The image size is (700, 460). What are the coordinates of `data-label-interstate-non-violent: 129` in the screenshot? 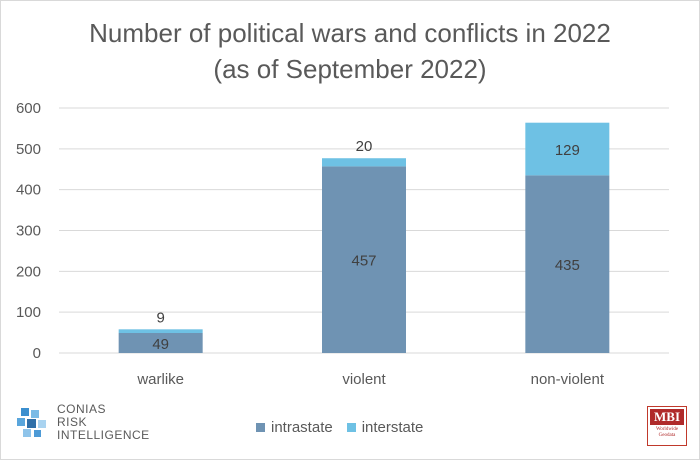 It's located at (567, 150).